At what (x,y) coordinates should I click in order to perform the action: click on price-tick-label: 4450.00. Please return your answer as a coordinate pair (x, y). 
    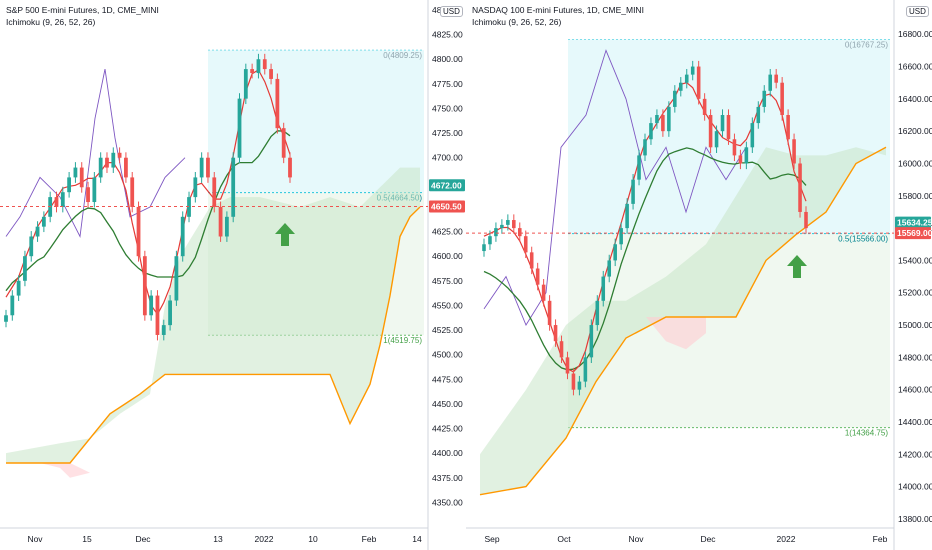
    Looking at the image, I should click on (447, 404).